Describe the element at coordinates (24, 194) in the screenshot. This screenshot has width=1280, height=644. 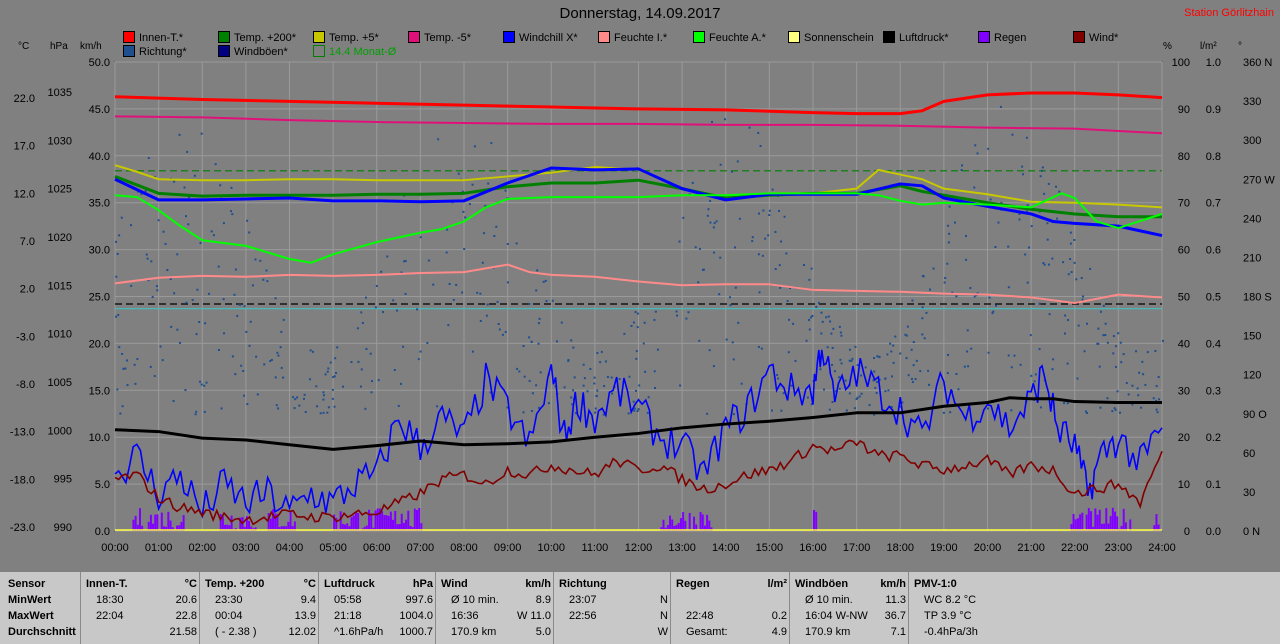
I see `celsius-tick-label: 12.0` at that location.